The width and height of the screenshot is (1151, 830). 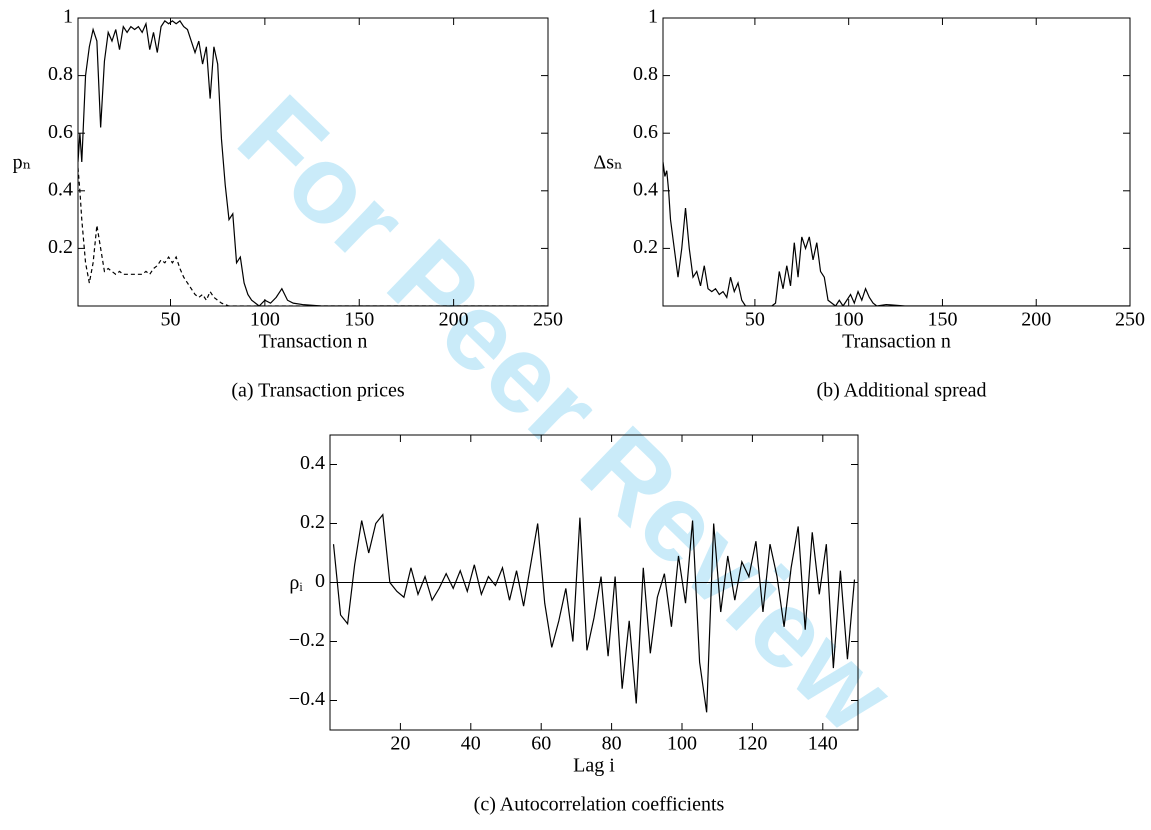 I want to click on y-tick-label: −0.4, so click(x=307, y=699).